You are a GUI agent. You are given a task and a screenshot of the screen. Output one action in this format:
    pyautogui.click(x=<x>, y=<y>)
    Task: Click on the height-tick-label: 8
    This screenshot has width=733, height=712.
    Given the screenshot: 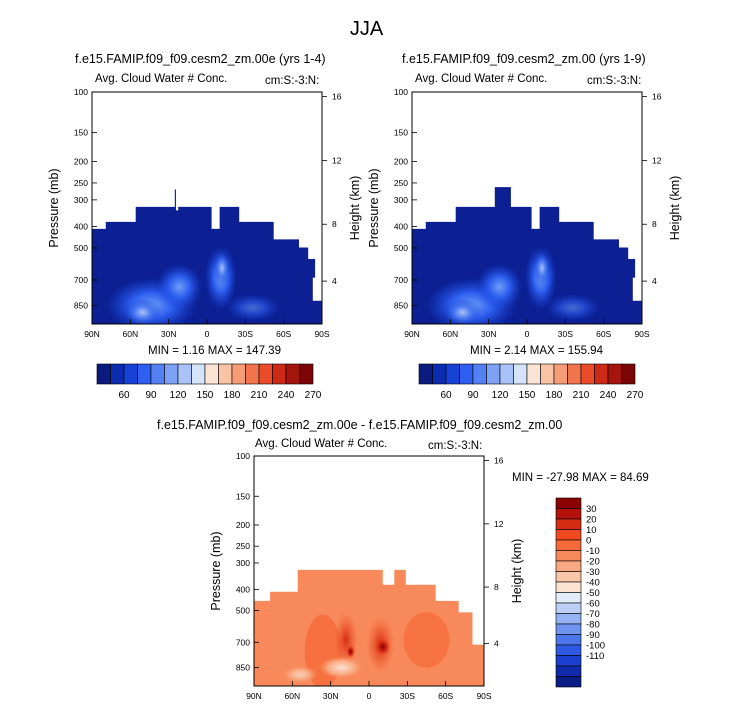 What is the action you would take?
    pyautogui.click(x=334, y=224)
    